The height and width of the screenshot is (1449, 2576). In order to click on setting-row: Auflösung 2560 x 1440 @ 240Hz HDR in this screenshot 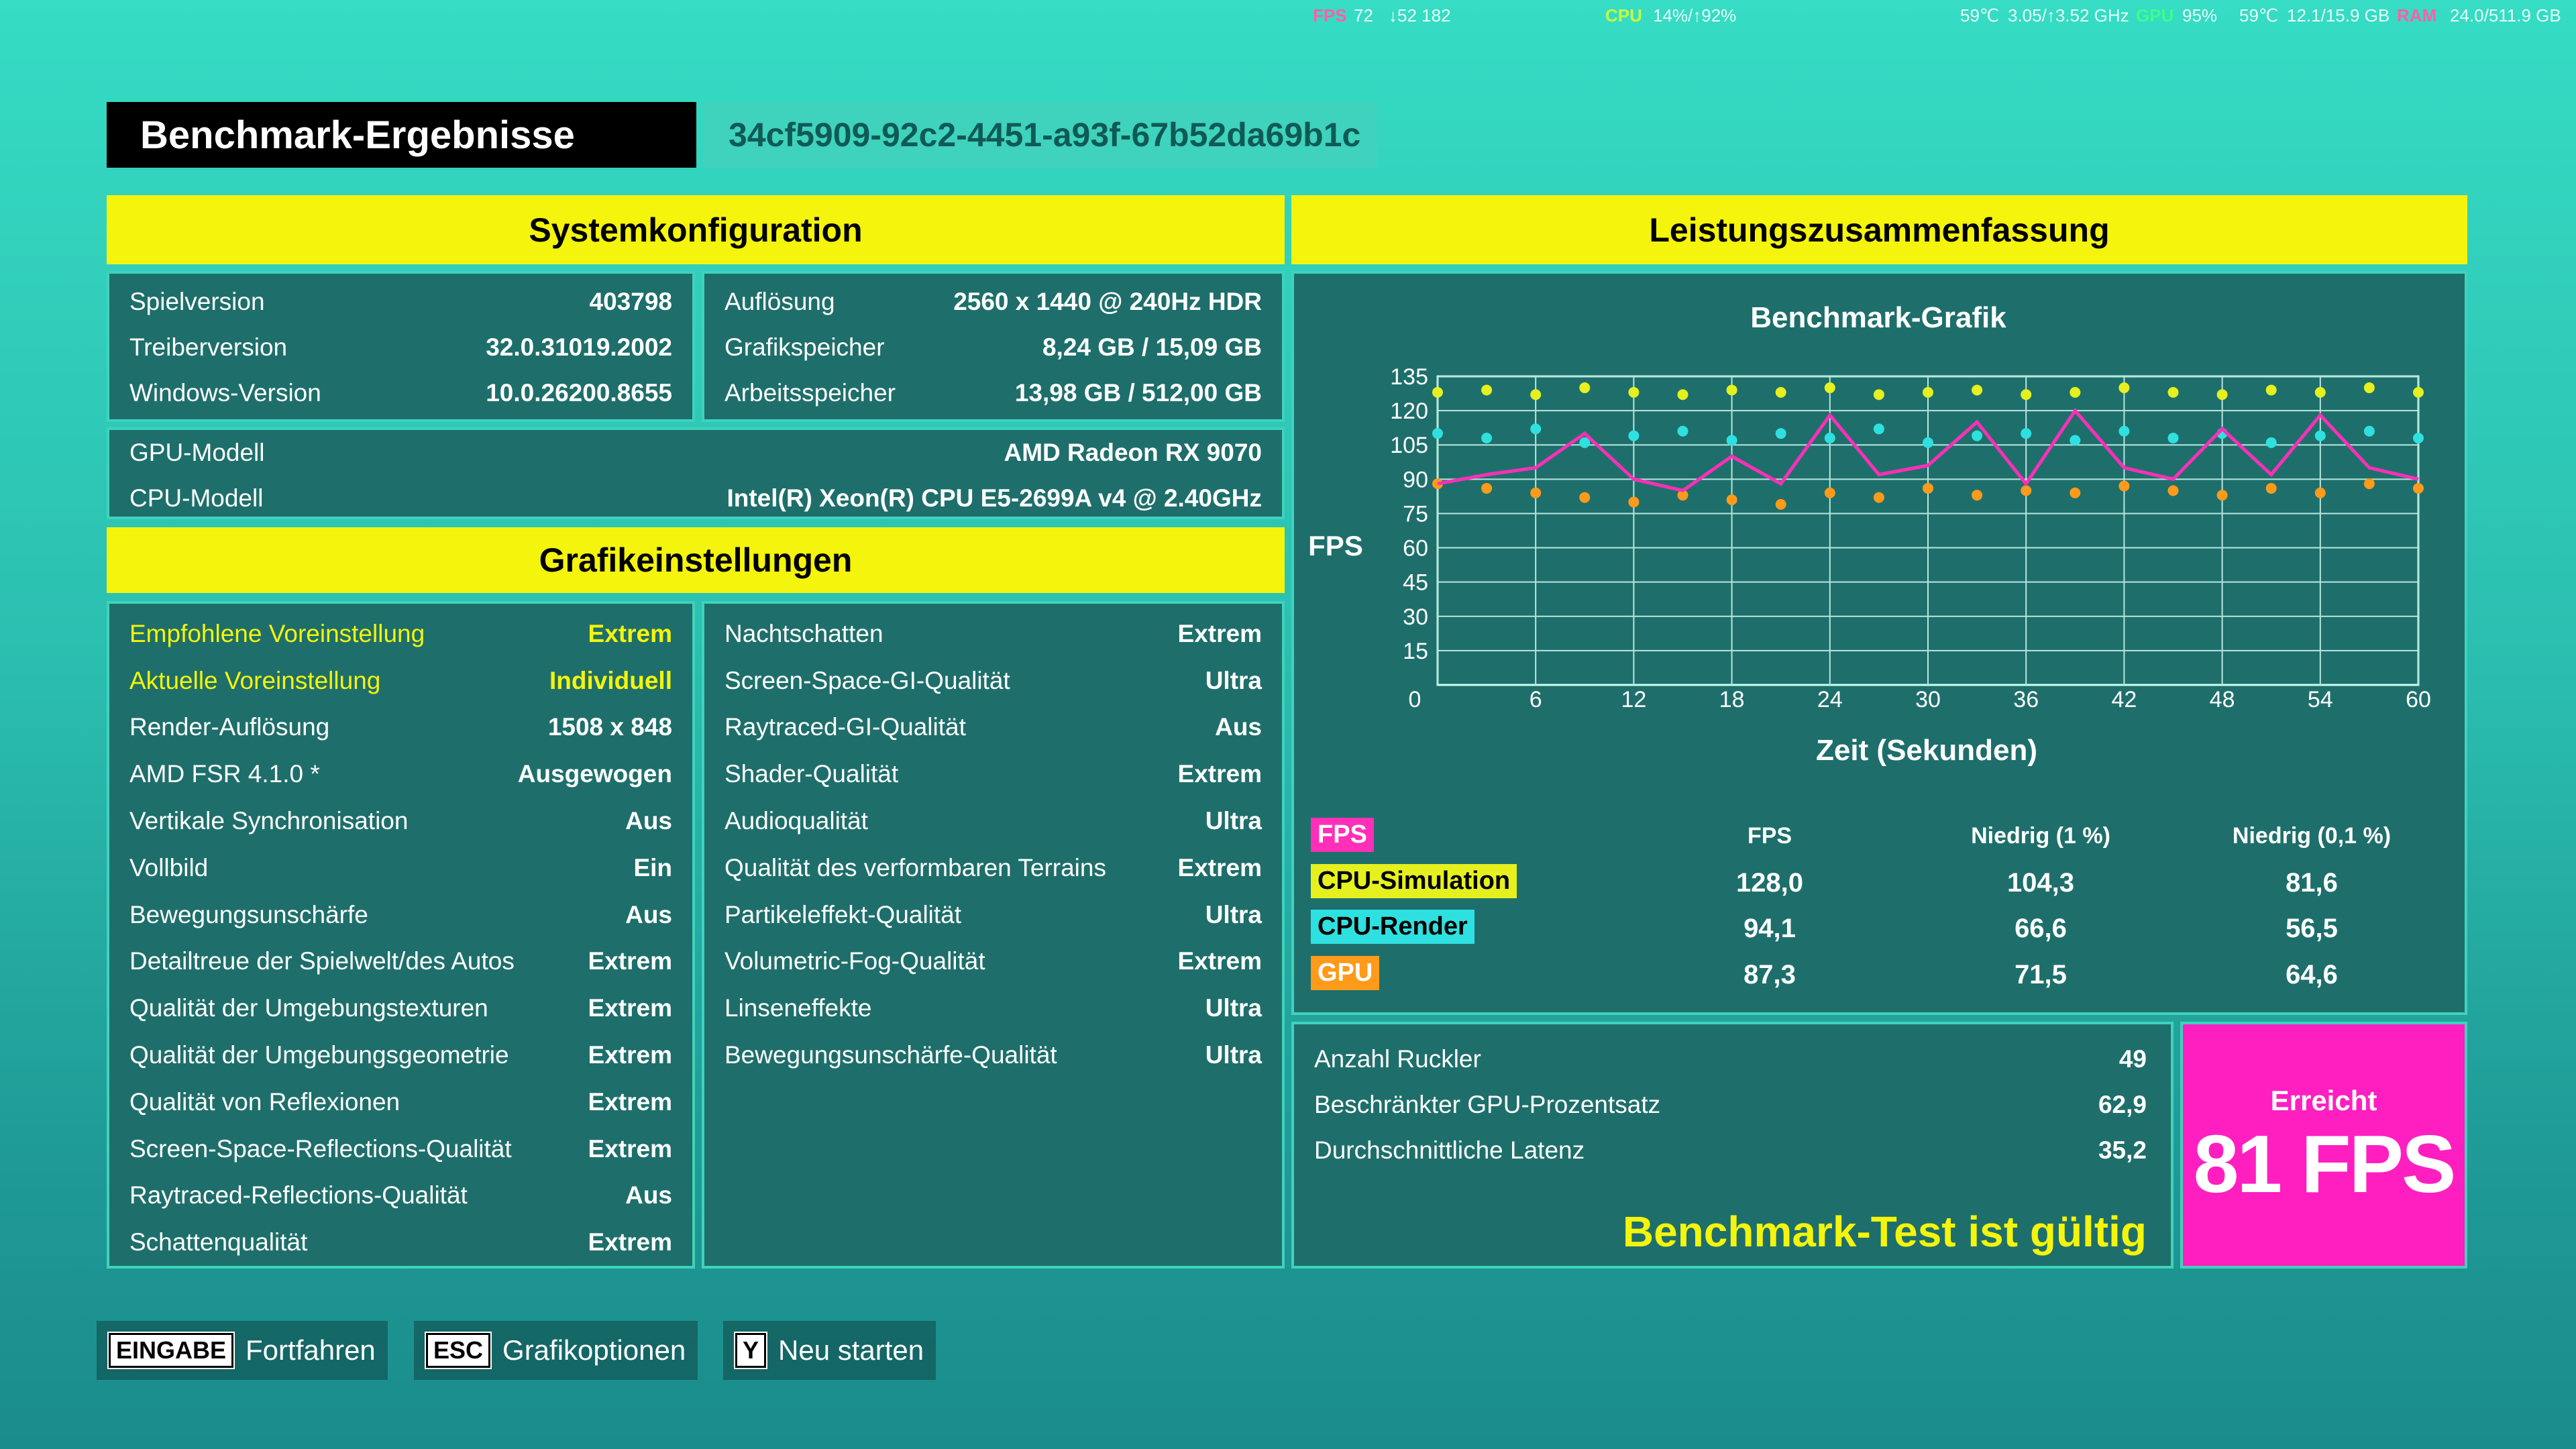, I will do `click(993, 302)`.